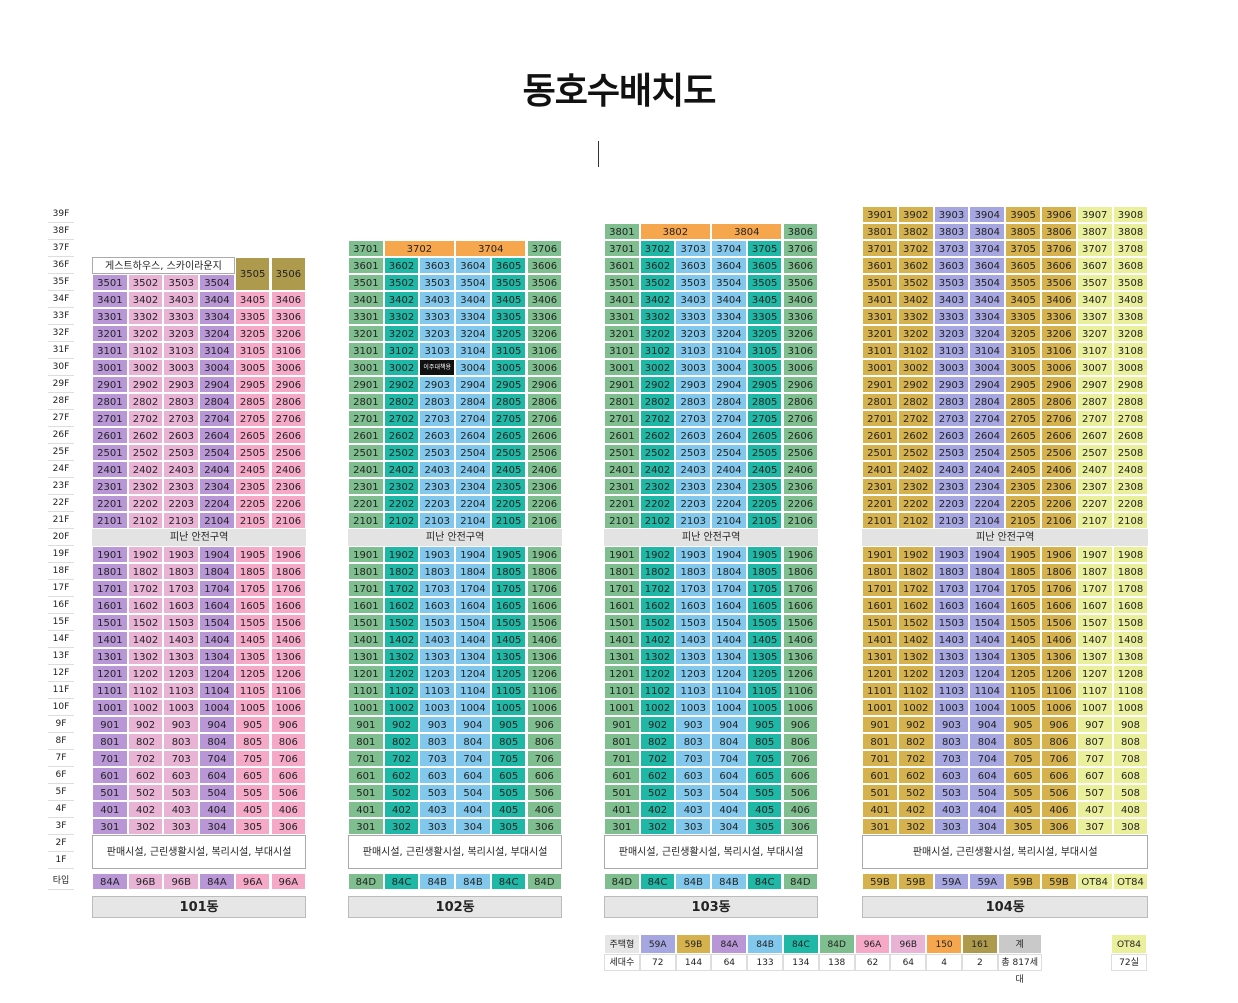 The height and width of the screenshot is (1003, 1238). I want to click on unit-cell: 2406, so click(544, 469).